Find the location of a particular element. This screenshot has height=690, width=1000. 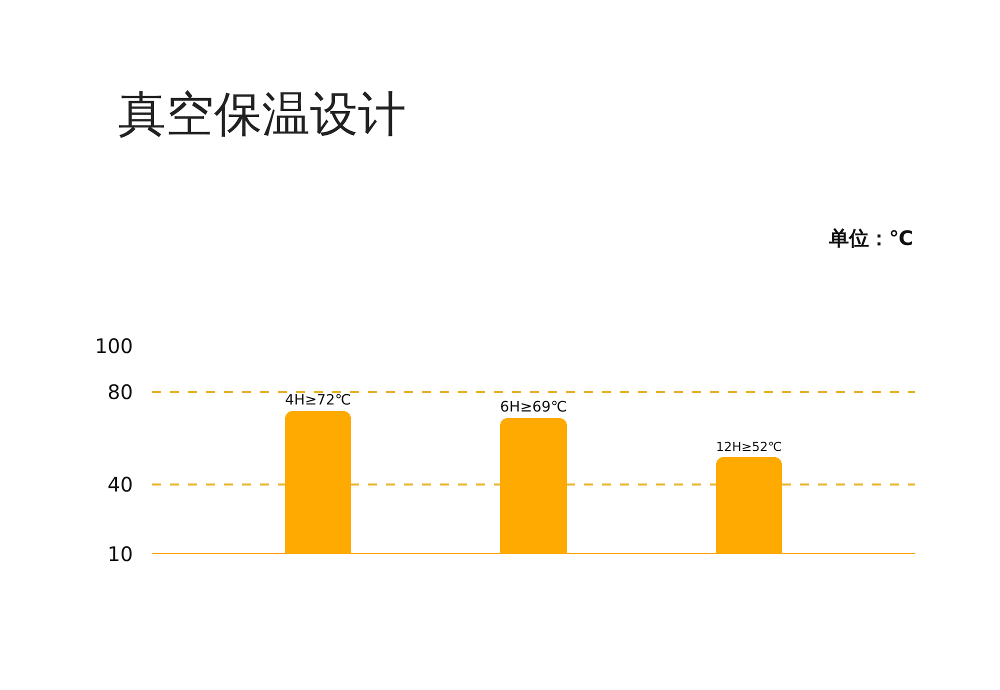

y-tick-label: 80 is located at coordinates (120, 392).